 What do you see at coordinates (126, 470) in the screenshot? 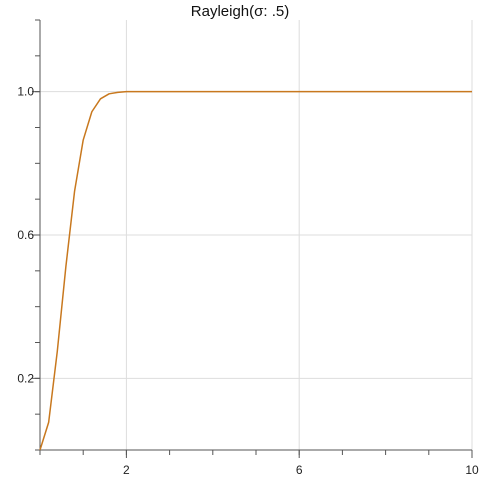
I see `x-tick-label: 2` at bounding box center [126, 470].